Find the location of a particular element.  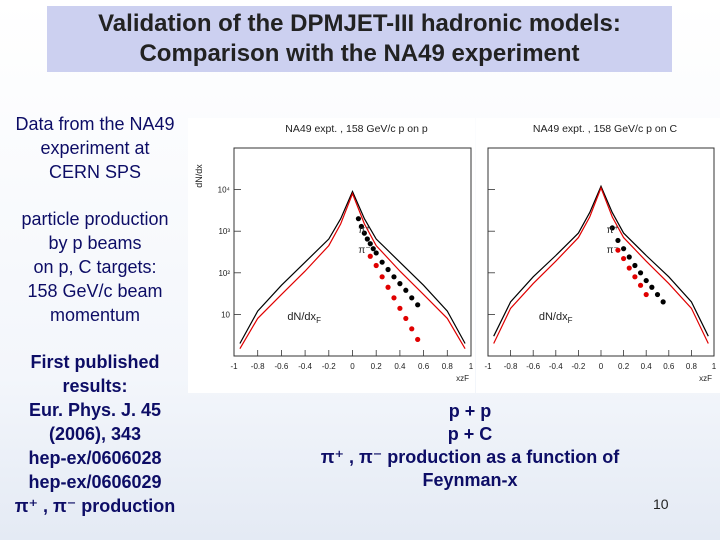

y-tick-label: 10² is located at coordinates (224, 273).